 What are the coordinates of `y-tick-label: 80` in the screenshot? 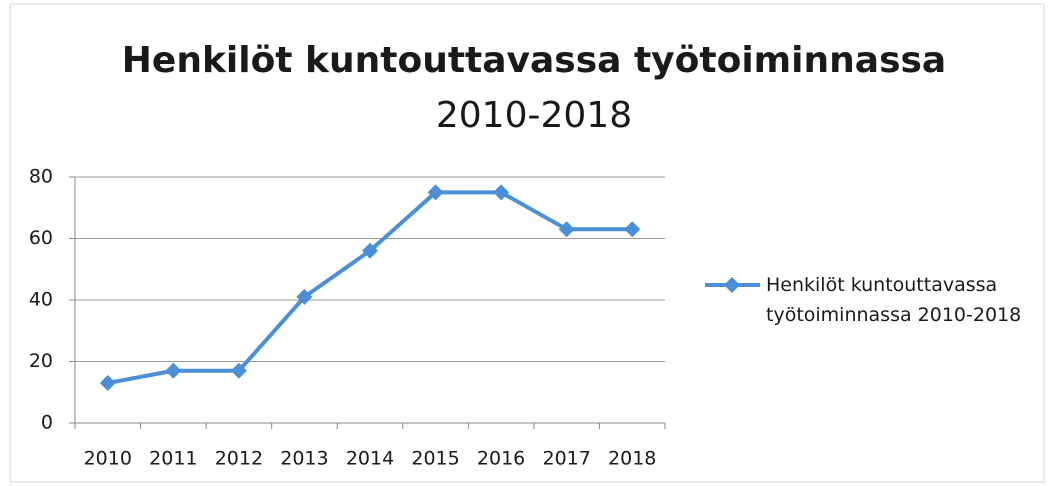 It's located at (41, 177).